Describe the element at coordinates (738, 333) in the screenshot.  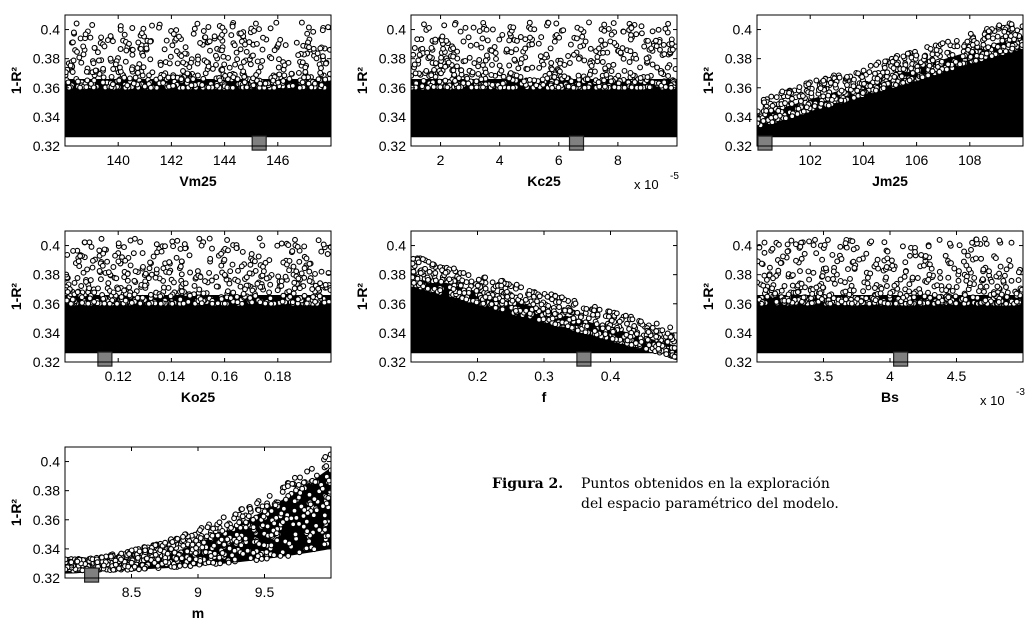
I see `y-tick-label: 0.34` at that location.